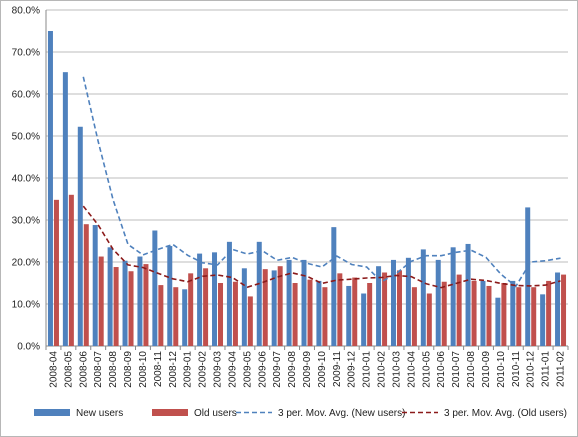 The height and width of the screenshot is (437, 578). I want to click on x-tick-label: 2010-11, so click(516, 369).